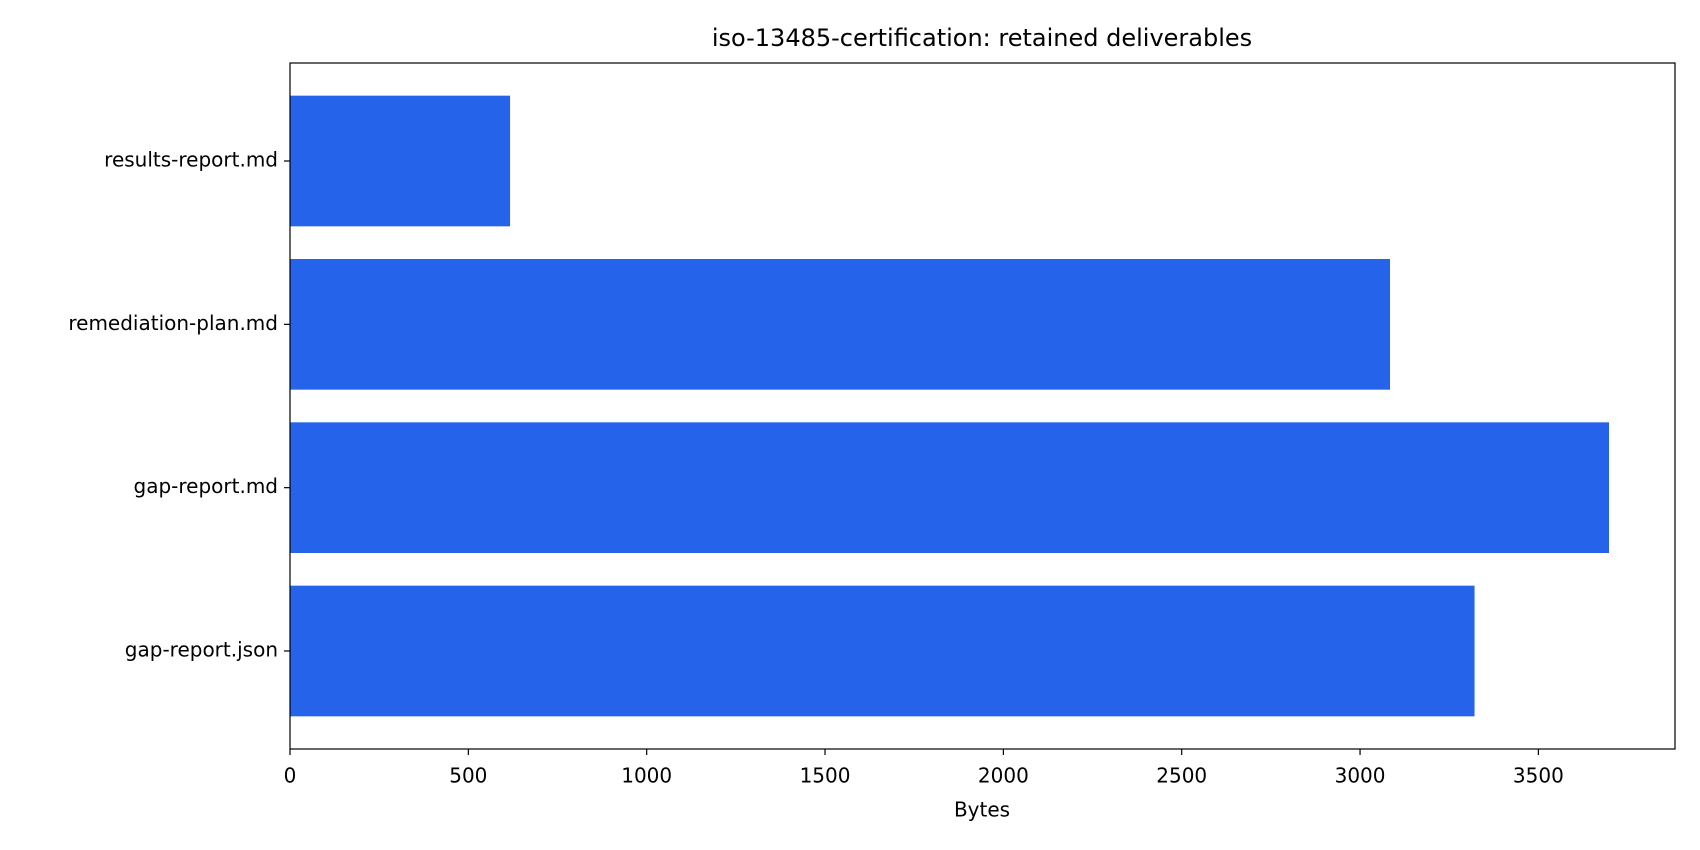 The height and width of the screenshot is (850, 1700). I want to click on x-tick-label: 1000, so click(646, 776).